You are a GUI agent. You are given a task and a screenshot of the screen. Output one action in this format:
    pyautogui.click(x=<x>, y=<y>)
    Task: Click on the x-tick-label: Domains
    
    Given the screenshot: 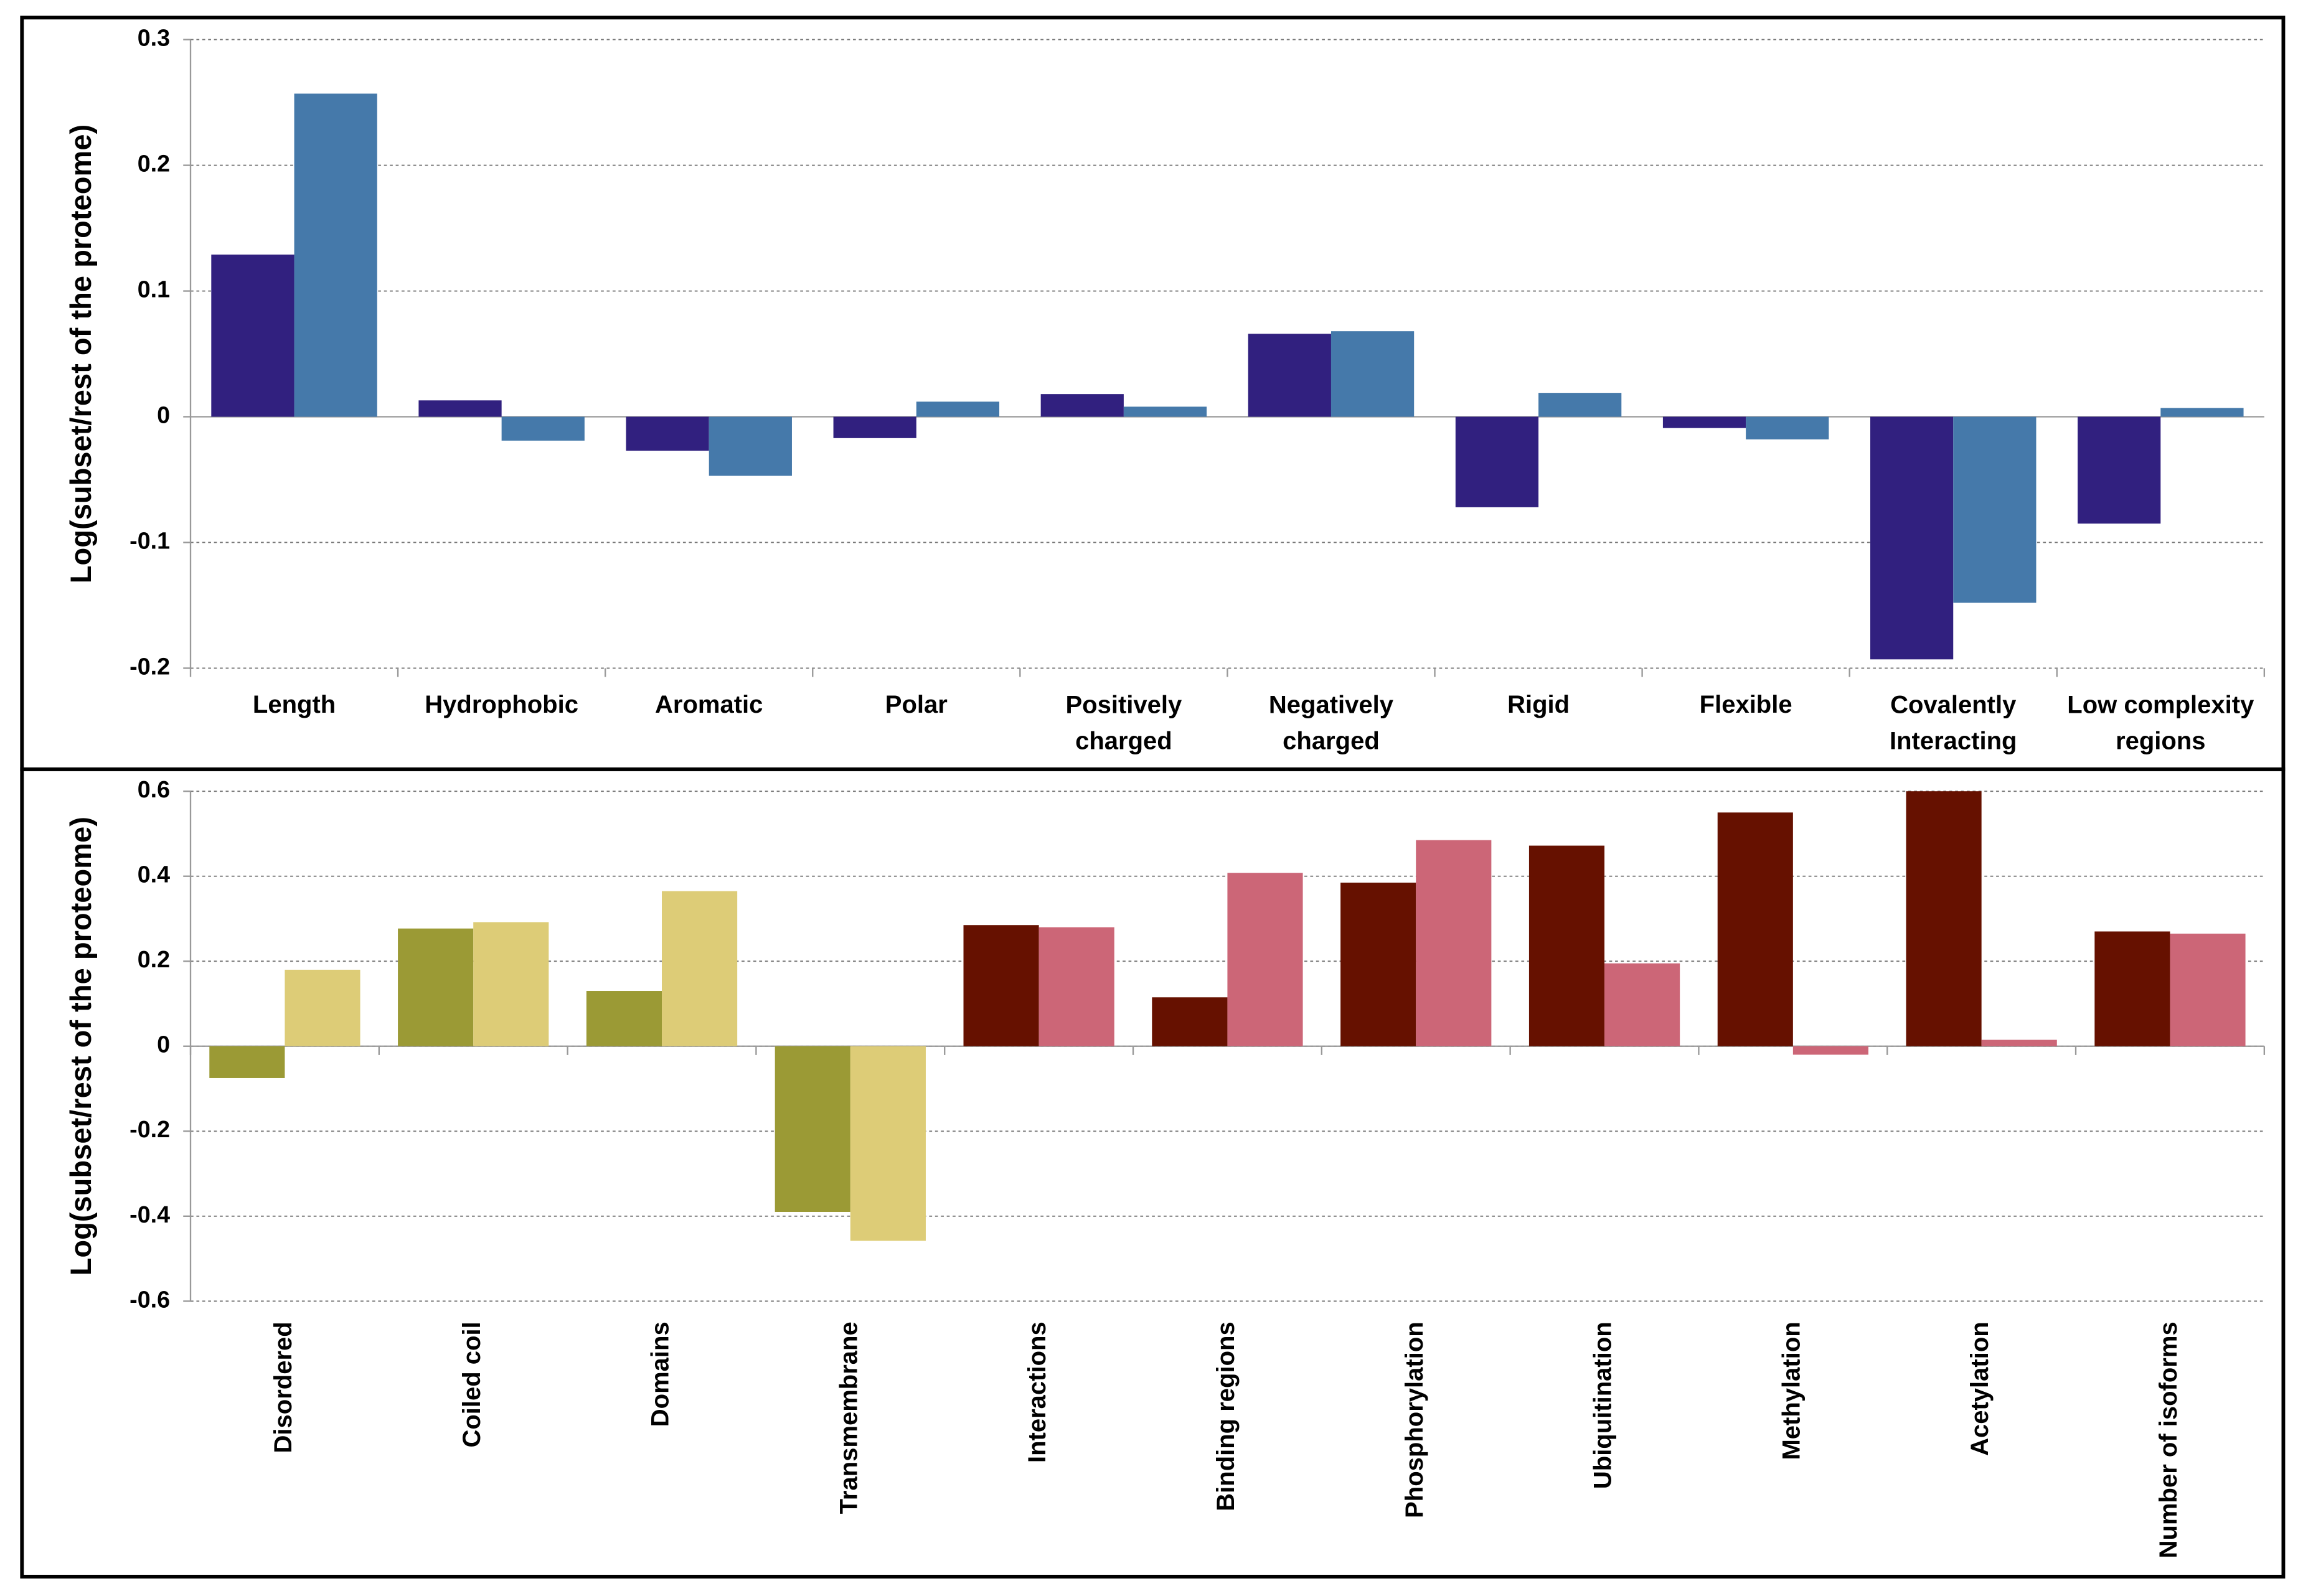 What is the action you would take?
    pyautogui.click(x=660, y=1374)
    